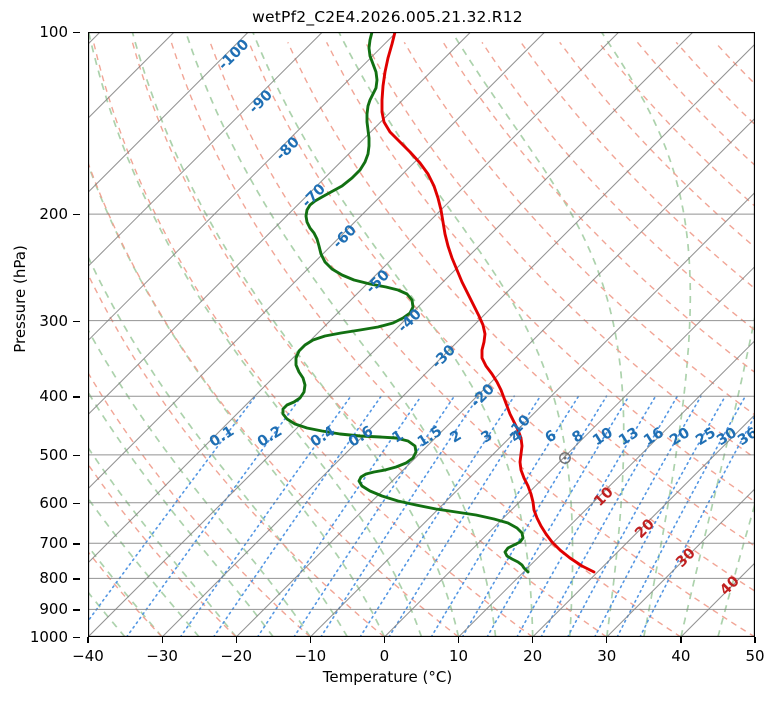 This screenshot has width=775, height=708. I want to click on isotherm-label: 40, so click(730, 586).